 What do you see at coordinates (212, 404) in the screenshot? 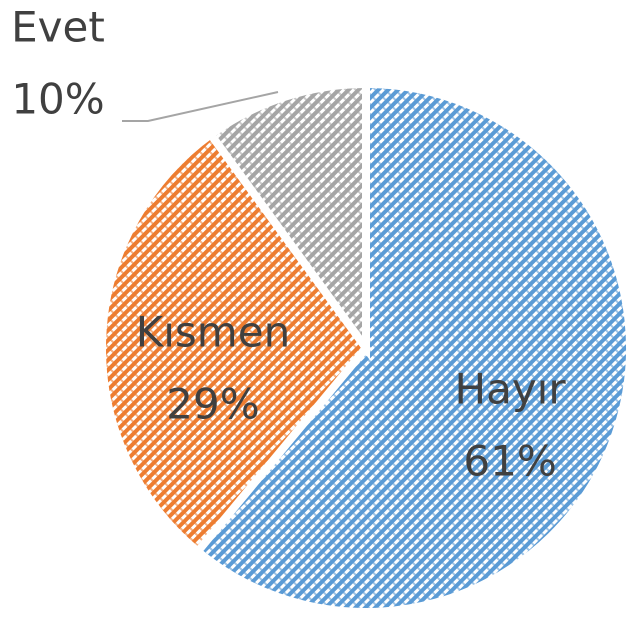
I see `slice-label-value: 29%` at bounding box center [212, 404].